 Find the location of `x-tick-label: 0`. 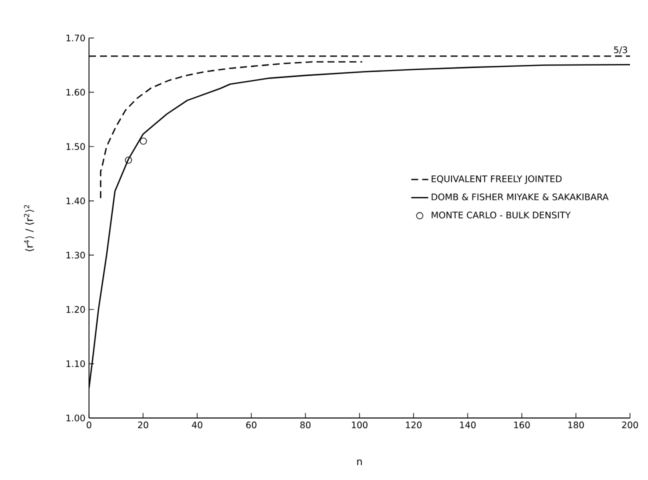

x-tick-label: 0 is located at coordinates (89, 425).